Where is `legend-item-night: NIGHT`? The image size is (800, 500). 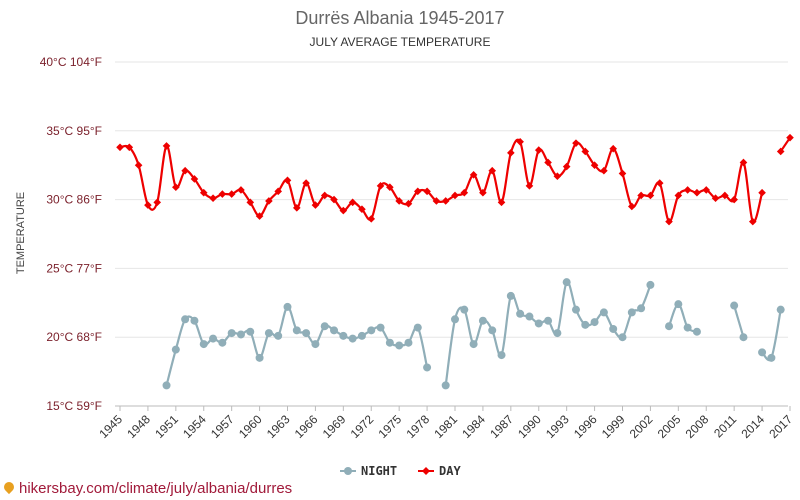
legend-item-night: NIGHT is located at coordinates (368, 471).